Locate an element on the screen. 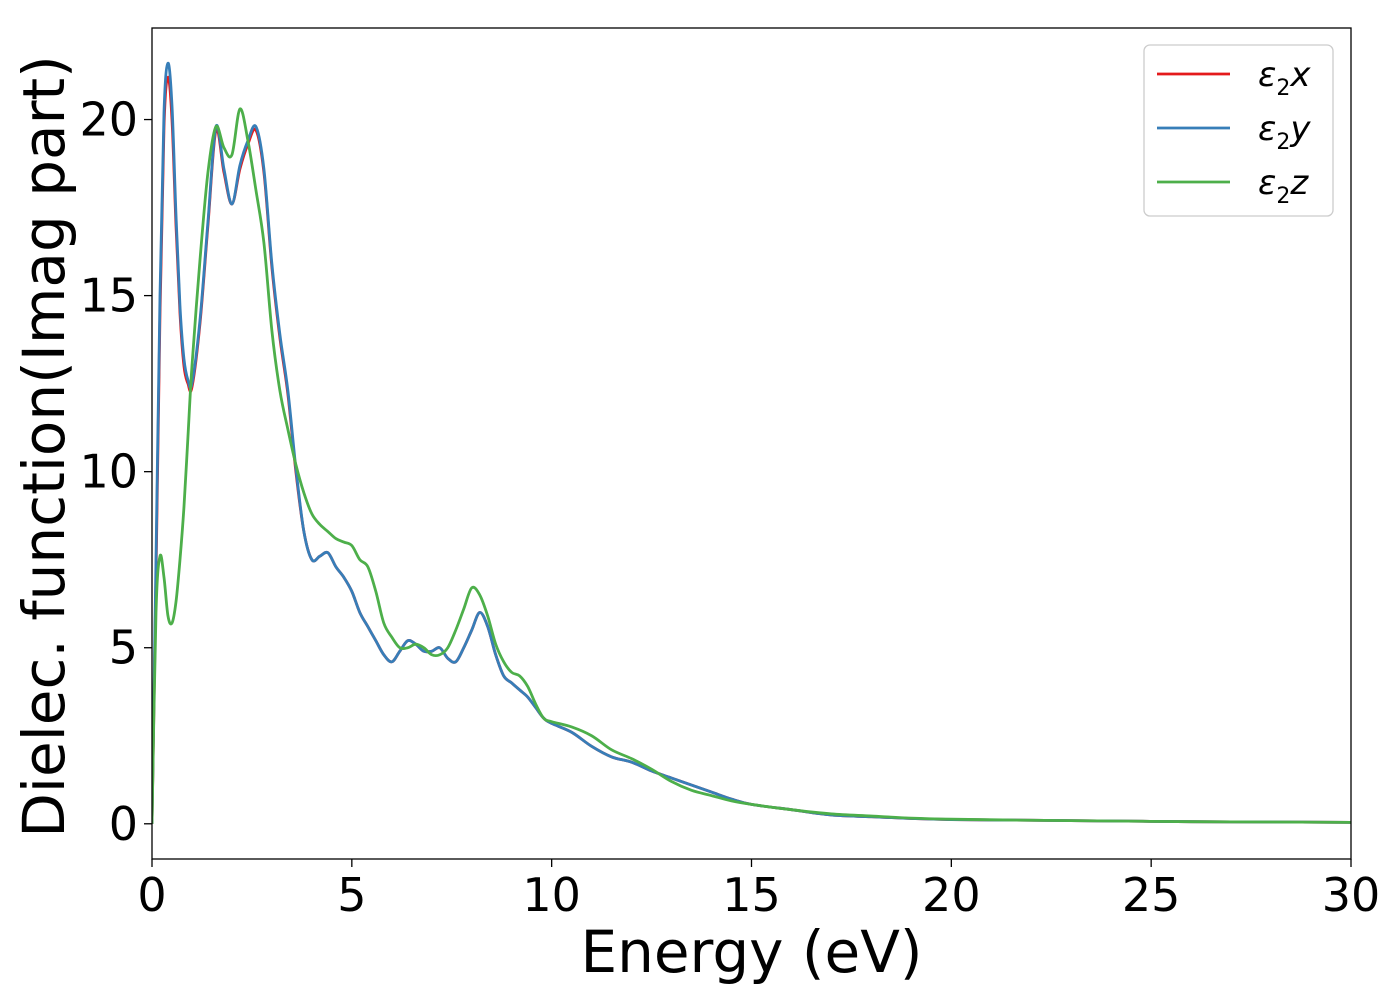 This screenshot has height=1000, width=1400. legend-label-z: ε2z is located at coordinates (1283, 186).